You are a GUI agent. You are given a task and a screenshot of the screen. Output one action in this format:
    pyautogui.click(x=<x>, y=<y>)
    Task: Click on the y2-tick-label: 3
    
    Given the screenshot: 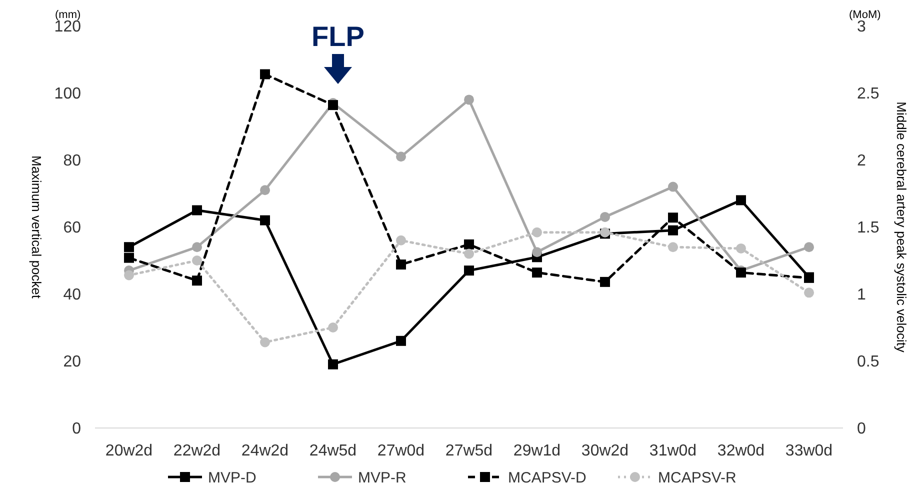 What is the action you would take?
    pyautogui.click(x=861, y=27)
    